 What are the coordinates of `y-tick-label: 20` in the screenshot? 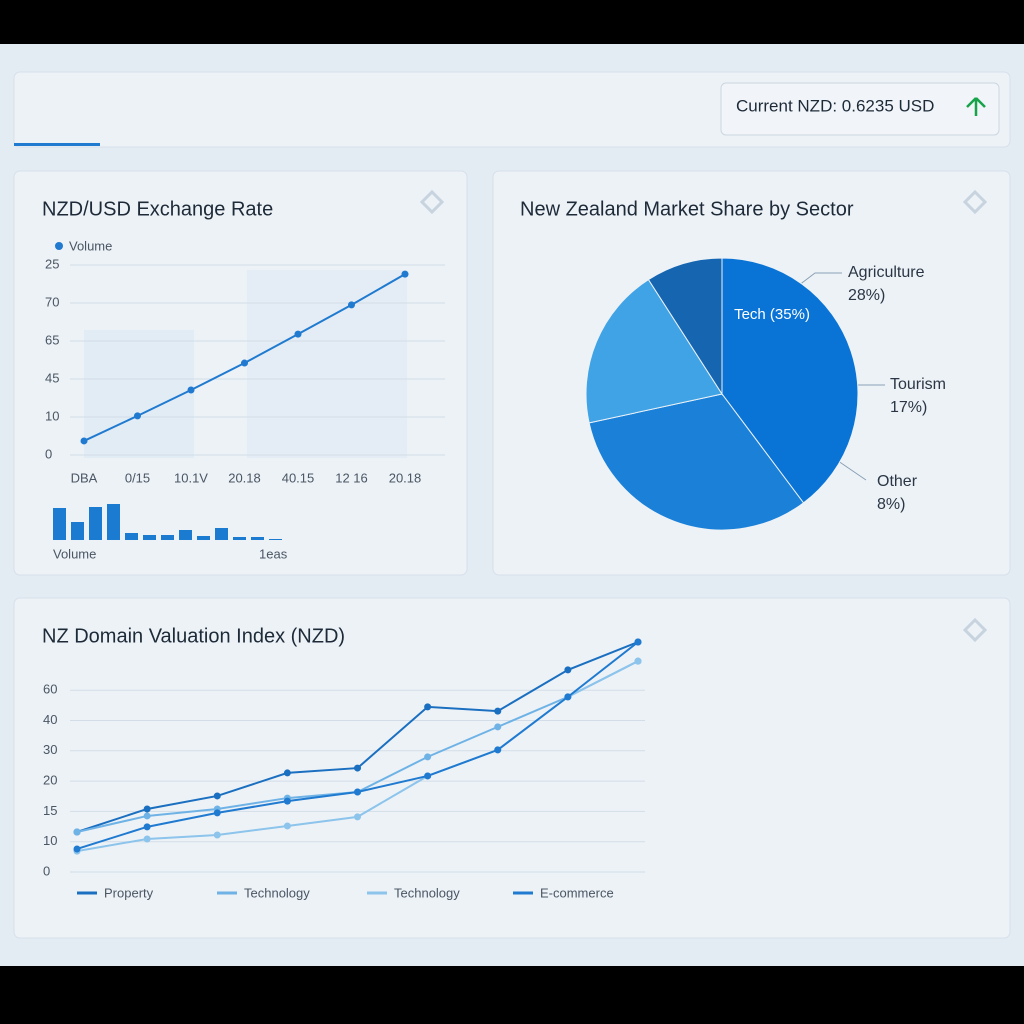 It's located at (50, 780).